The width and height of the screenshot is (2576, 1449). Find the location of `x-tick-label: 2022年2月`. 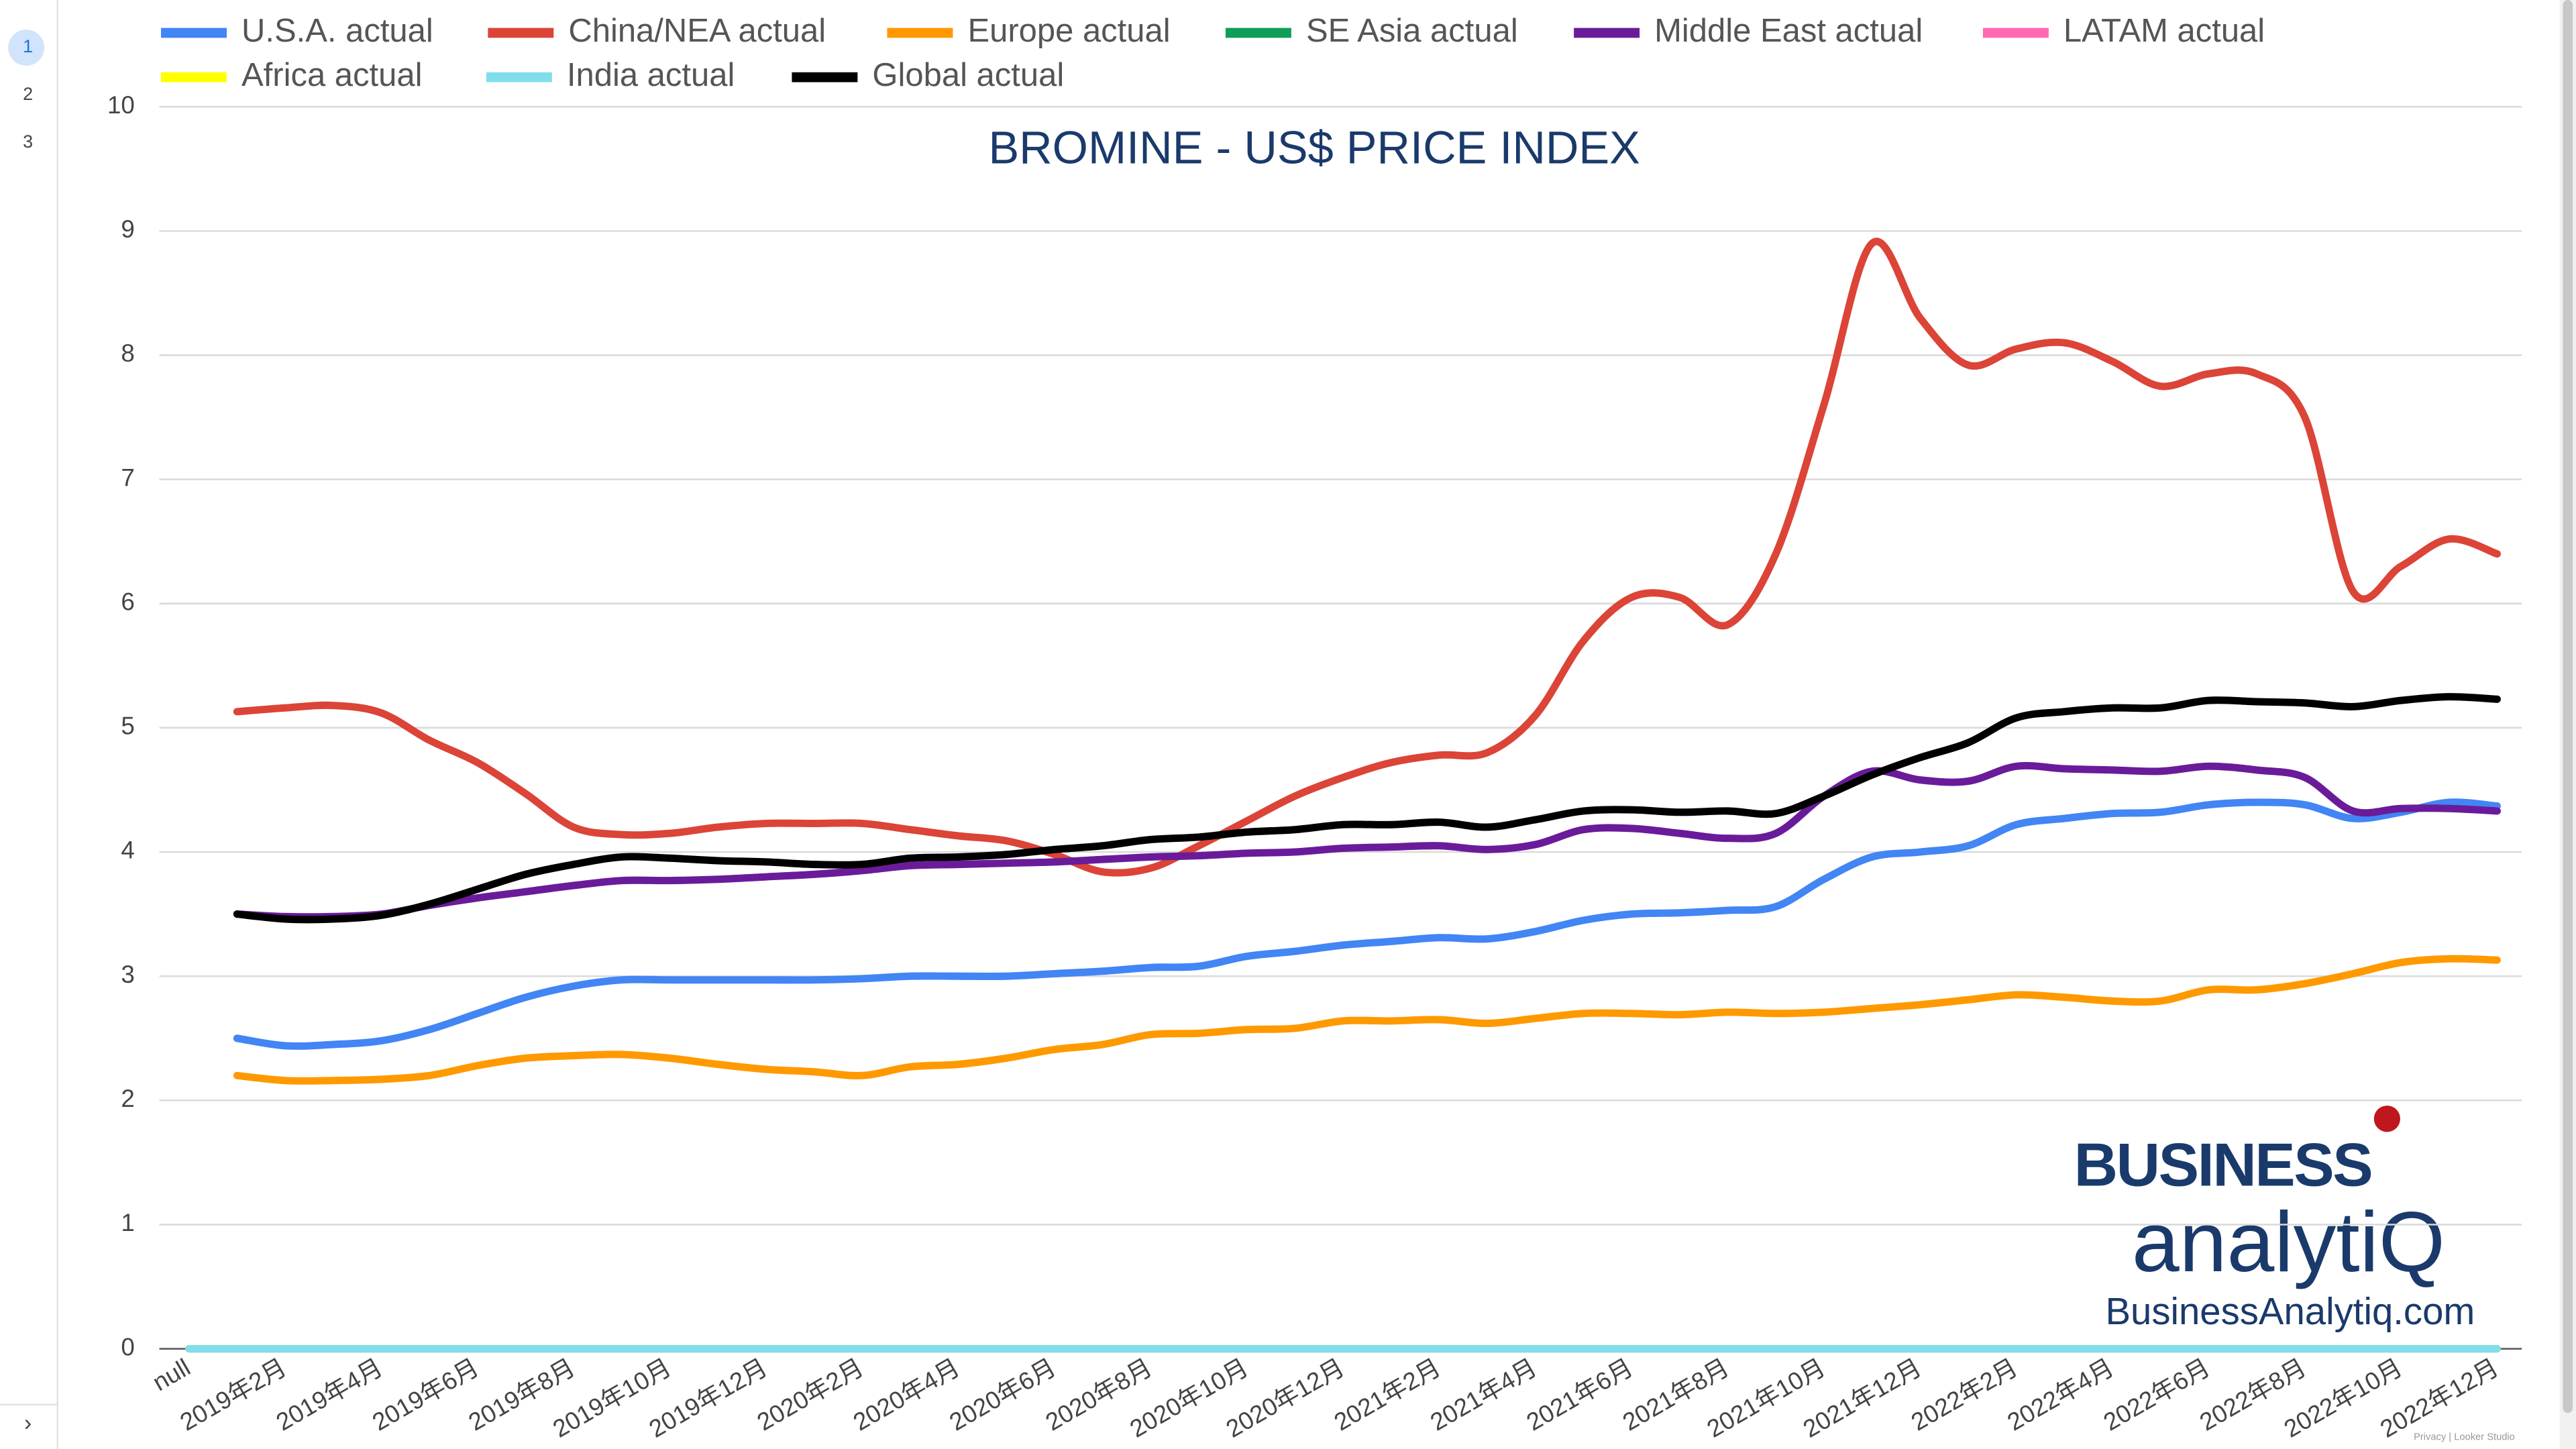

x-tick-label: 2022年2月 is located at coordinates (1965, 1394).